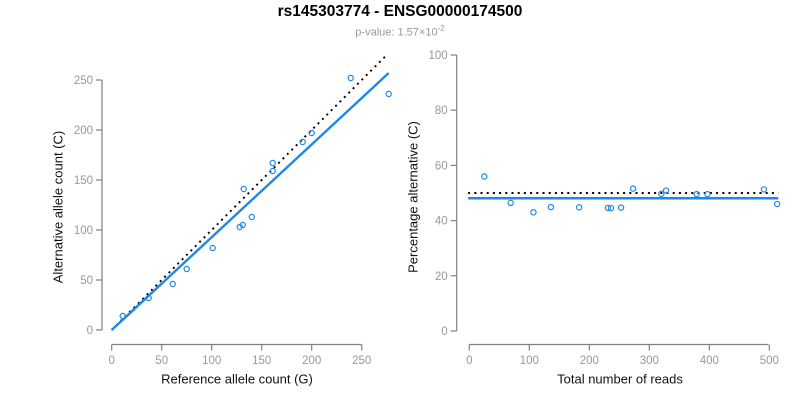 The image size is (800, 400). I want to click on left-plot-x-tick-label: 0, so click(111, 361).